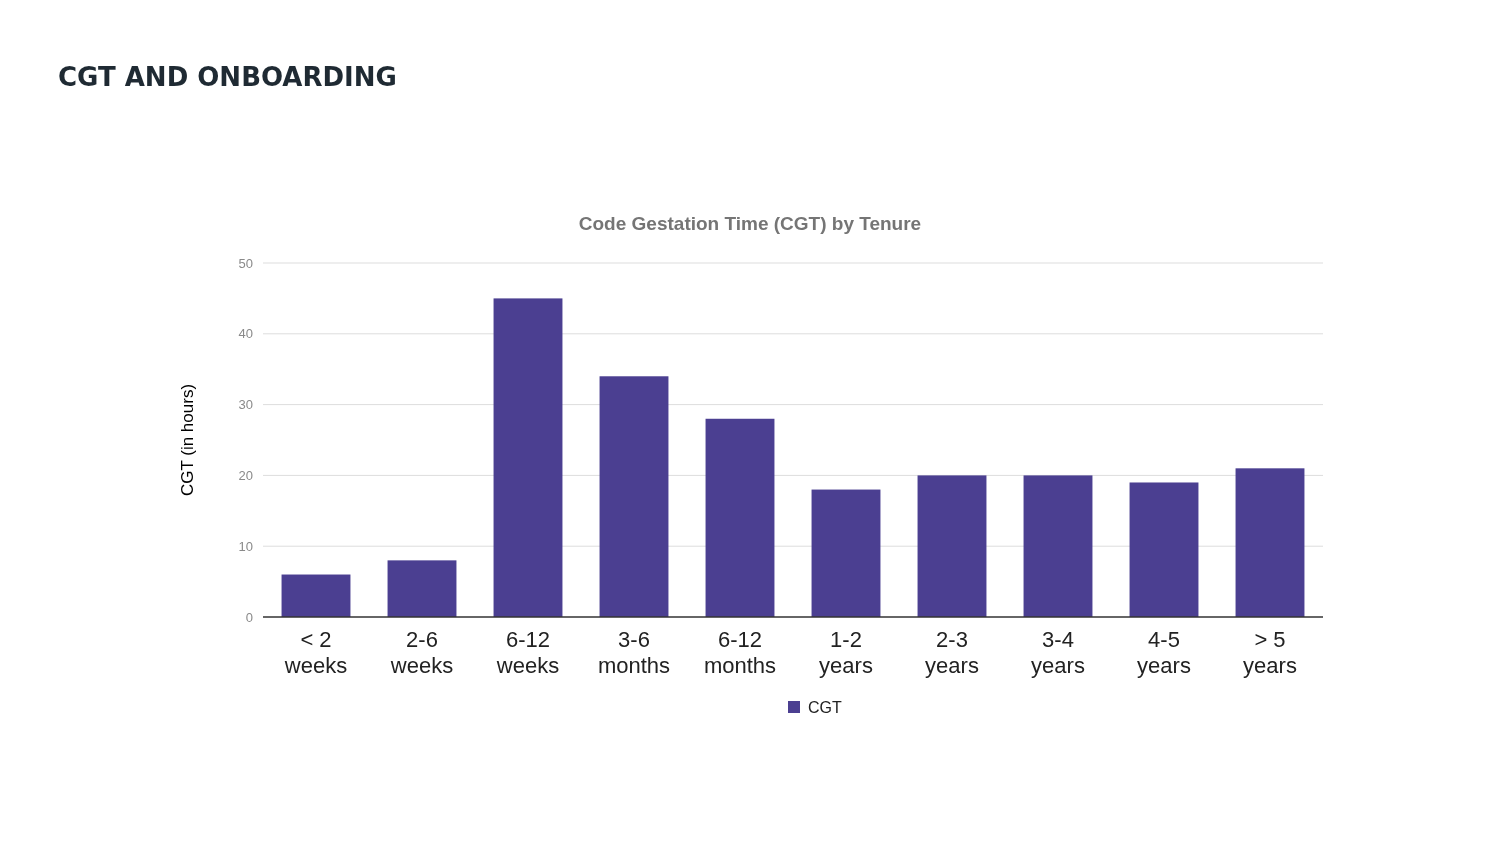 The image size is (1500, 844). Describe the element at coordinates (187, 440) in the screenshot. I see `y-axis-title: CGT (in hours)` at that location.